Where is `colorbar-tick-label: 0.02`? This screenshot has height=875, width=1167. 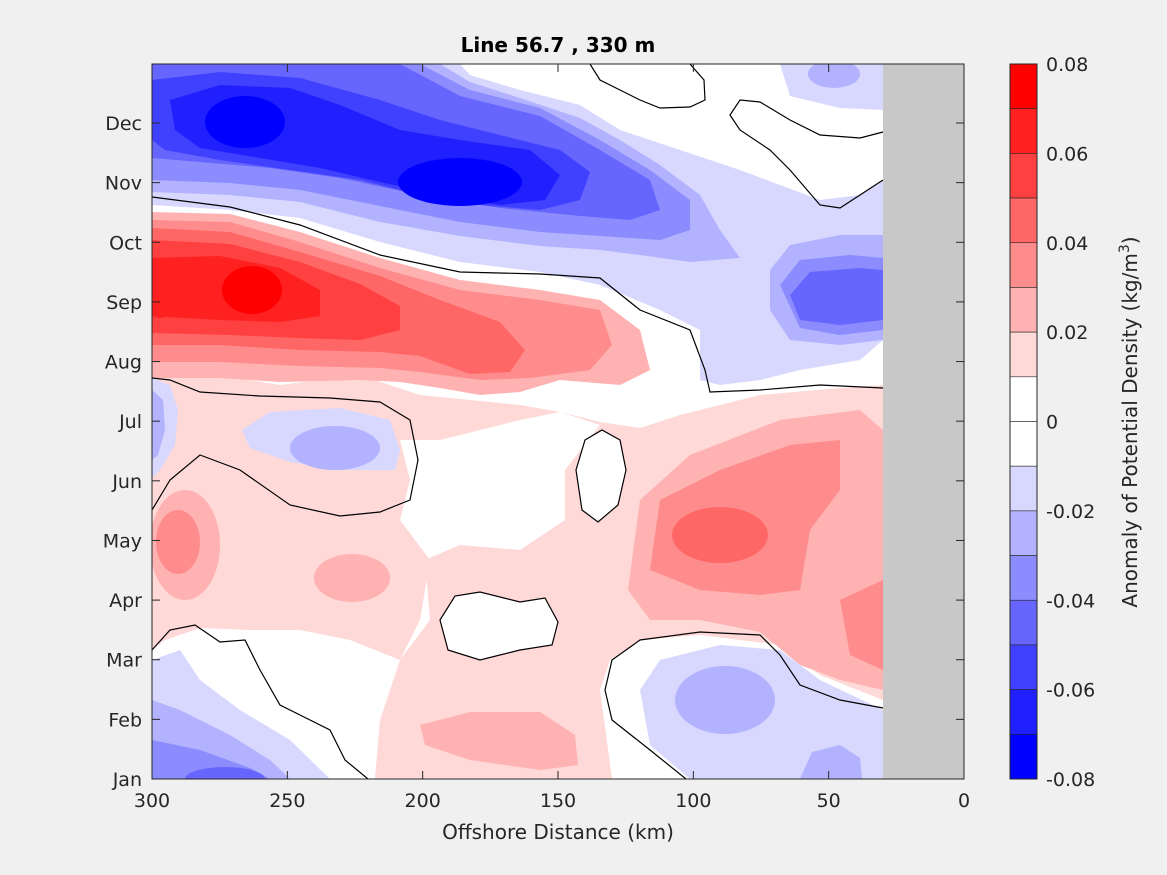 colorbar-tick-label: 0.02 is located at coordinates (1067, 333).